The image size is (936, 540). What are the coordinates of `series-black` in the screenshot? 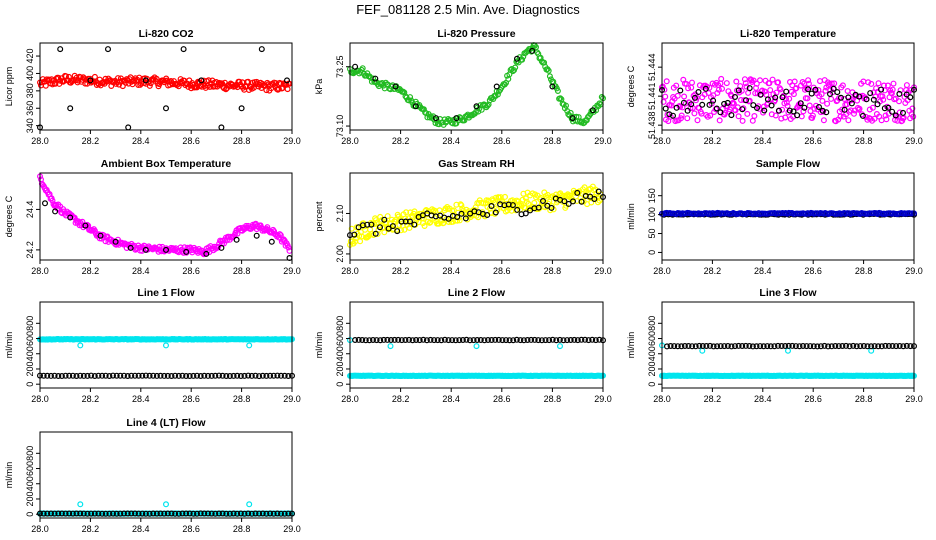 It's located at (790, 346).